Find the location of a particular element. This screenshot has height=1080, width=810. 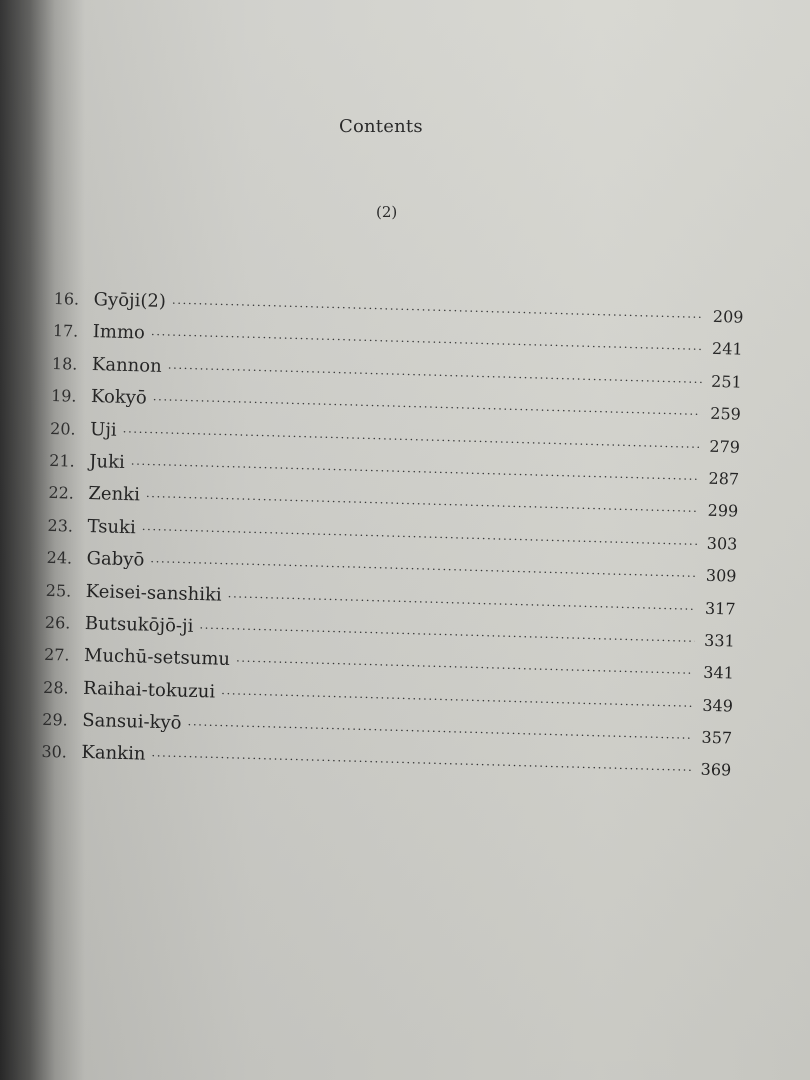

entry-page: 341 is located at coordinates (719, 673).